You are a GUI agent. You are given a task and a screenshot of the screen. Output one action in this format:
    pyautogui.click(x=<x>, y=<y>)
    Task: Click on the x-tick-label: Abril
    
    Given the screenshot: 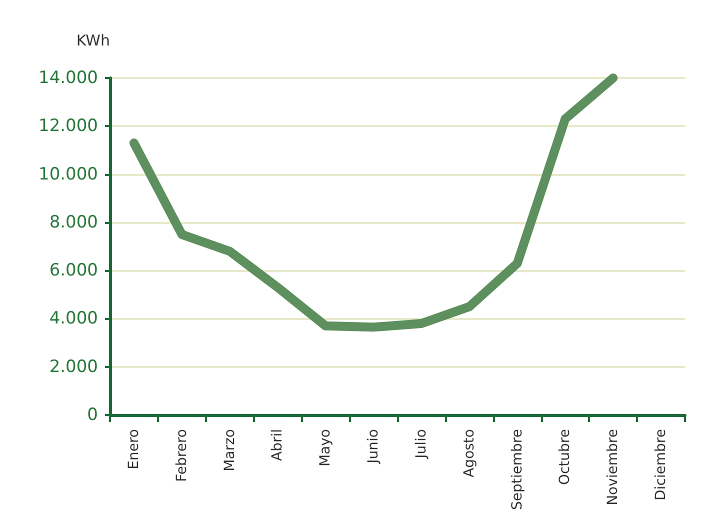 What is the action you would take?
    pyautogui.click(x=278, y=445)
    